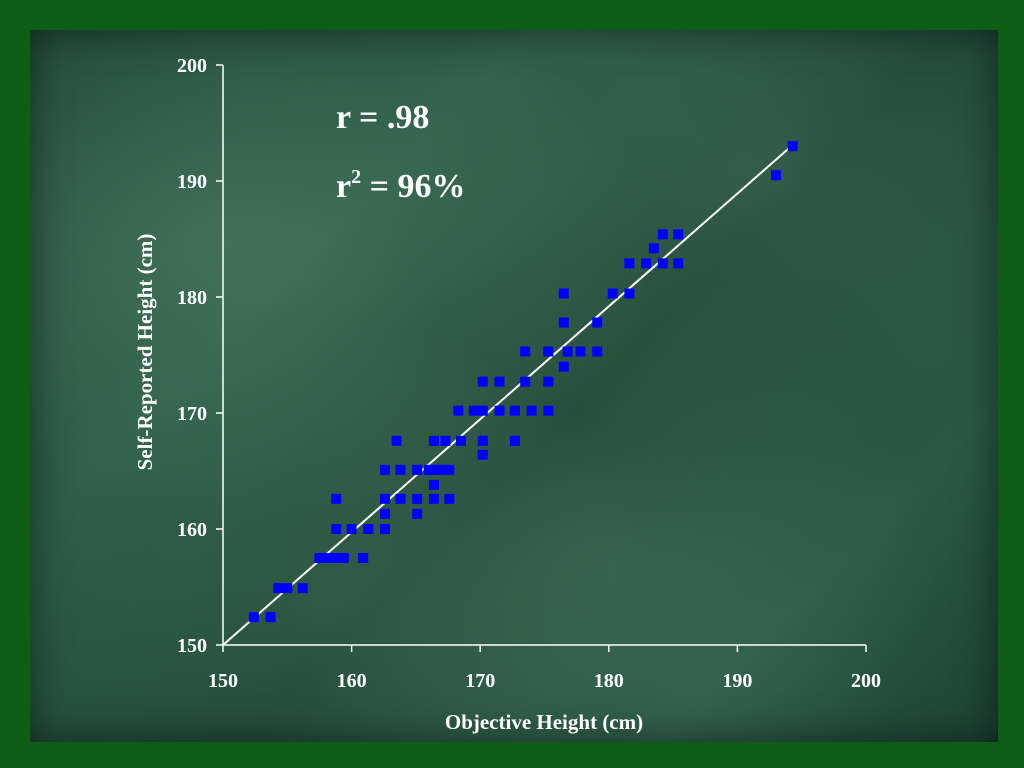 This screenshot has height=768, width=1024. What do you see at coordinates (480, 681) in the screenshot?
I see `x-tick-label: 170` at bounding box center [480, 681].